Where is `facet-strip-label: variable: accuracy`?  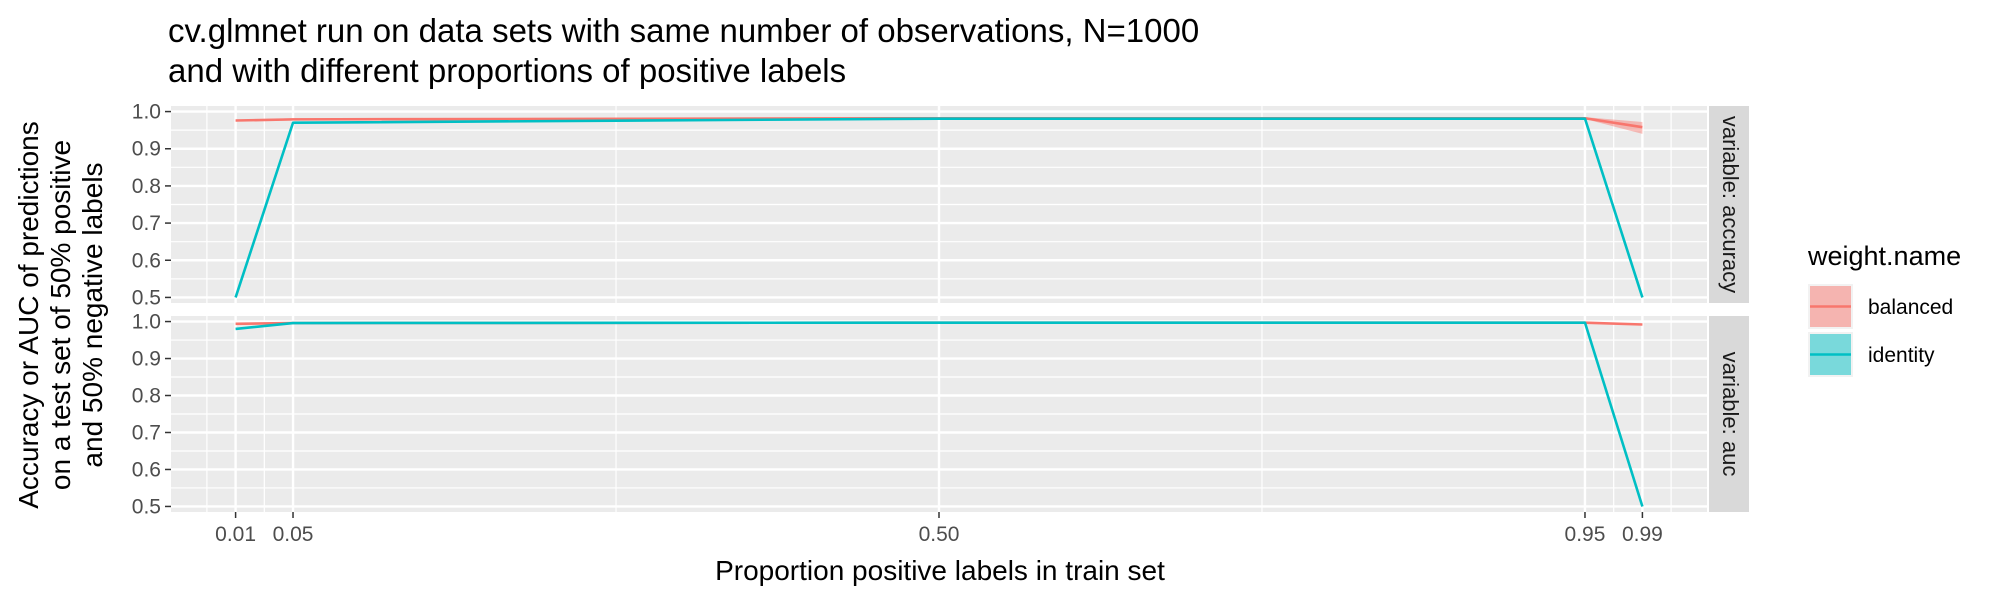
facet-strip-label: variable: accuracy is located at coordinates (1730, 204).